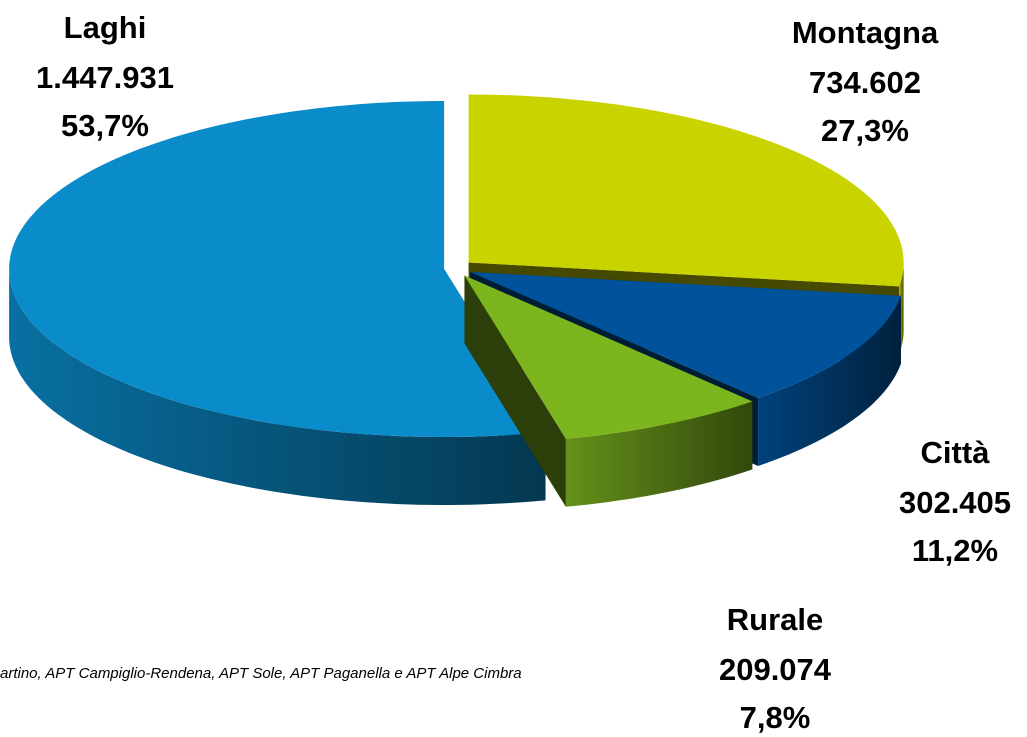 The image size is (1027, 737). I want to click on category-label: Città, so click(956, 452).